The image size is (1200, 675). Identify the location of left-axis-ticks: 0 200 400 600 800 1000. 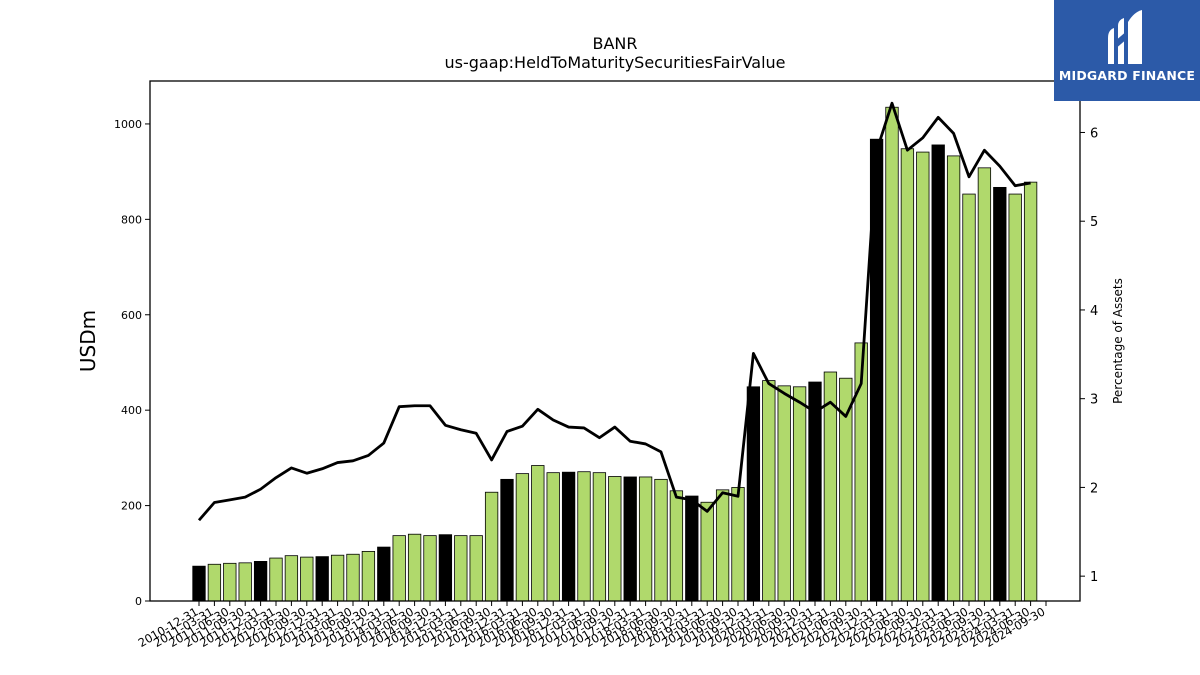
(132, 363).